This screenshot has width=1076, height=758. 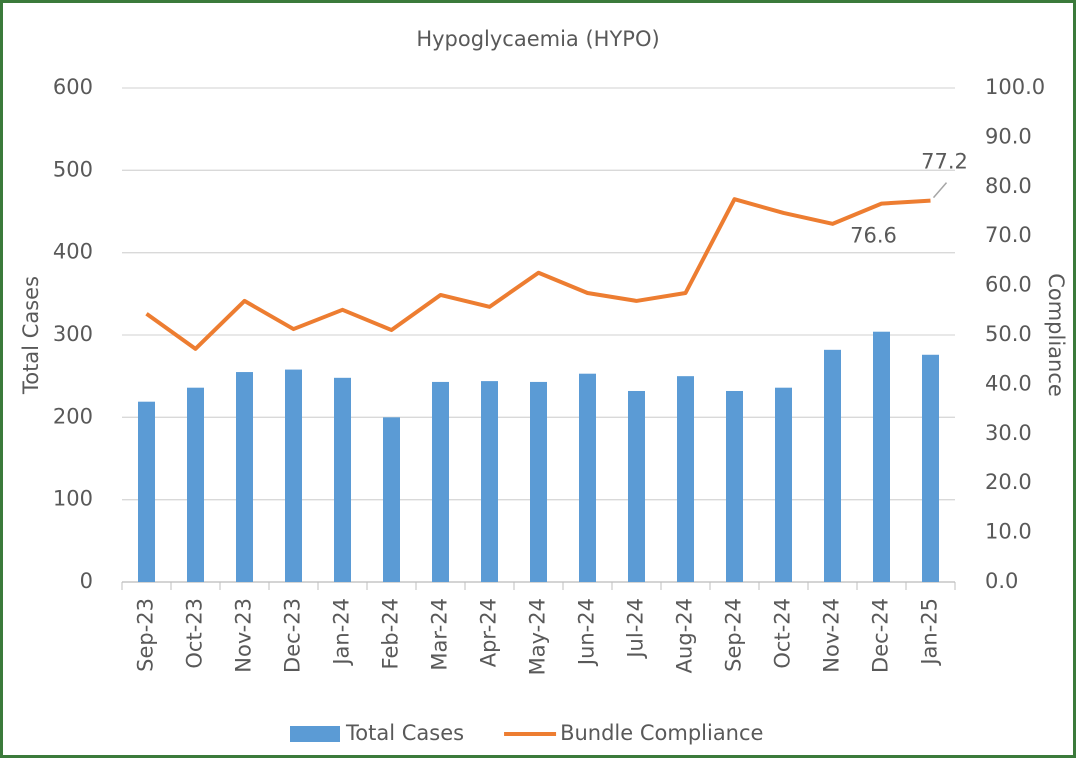 What do you see at coordinates (293, 635) in the screenshot?
I see `x-tick-label: Dec-23` at bounding box center [293, 635].